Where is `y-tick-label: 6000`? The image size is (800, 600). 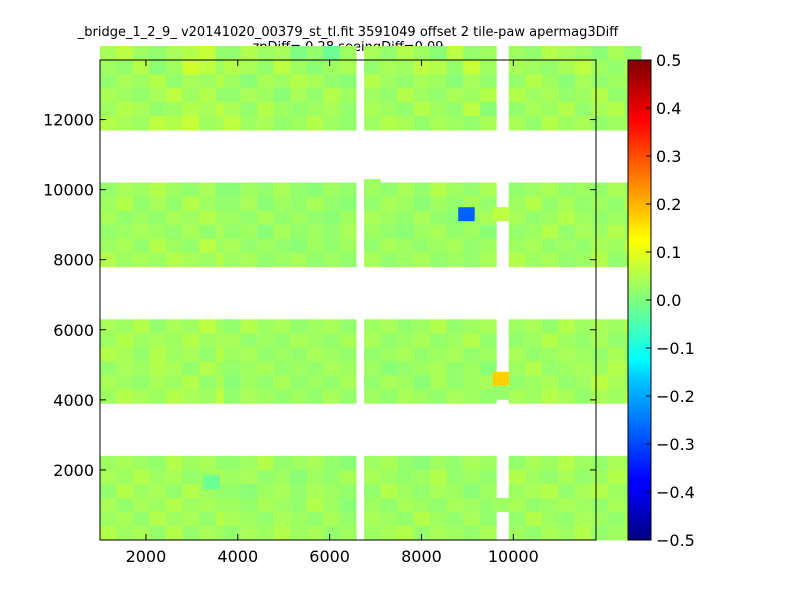
y-tick-label: 6000 is located at coordinates (73, 330).